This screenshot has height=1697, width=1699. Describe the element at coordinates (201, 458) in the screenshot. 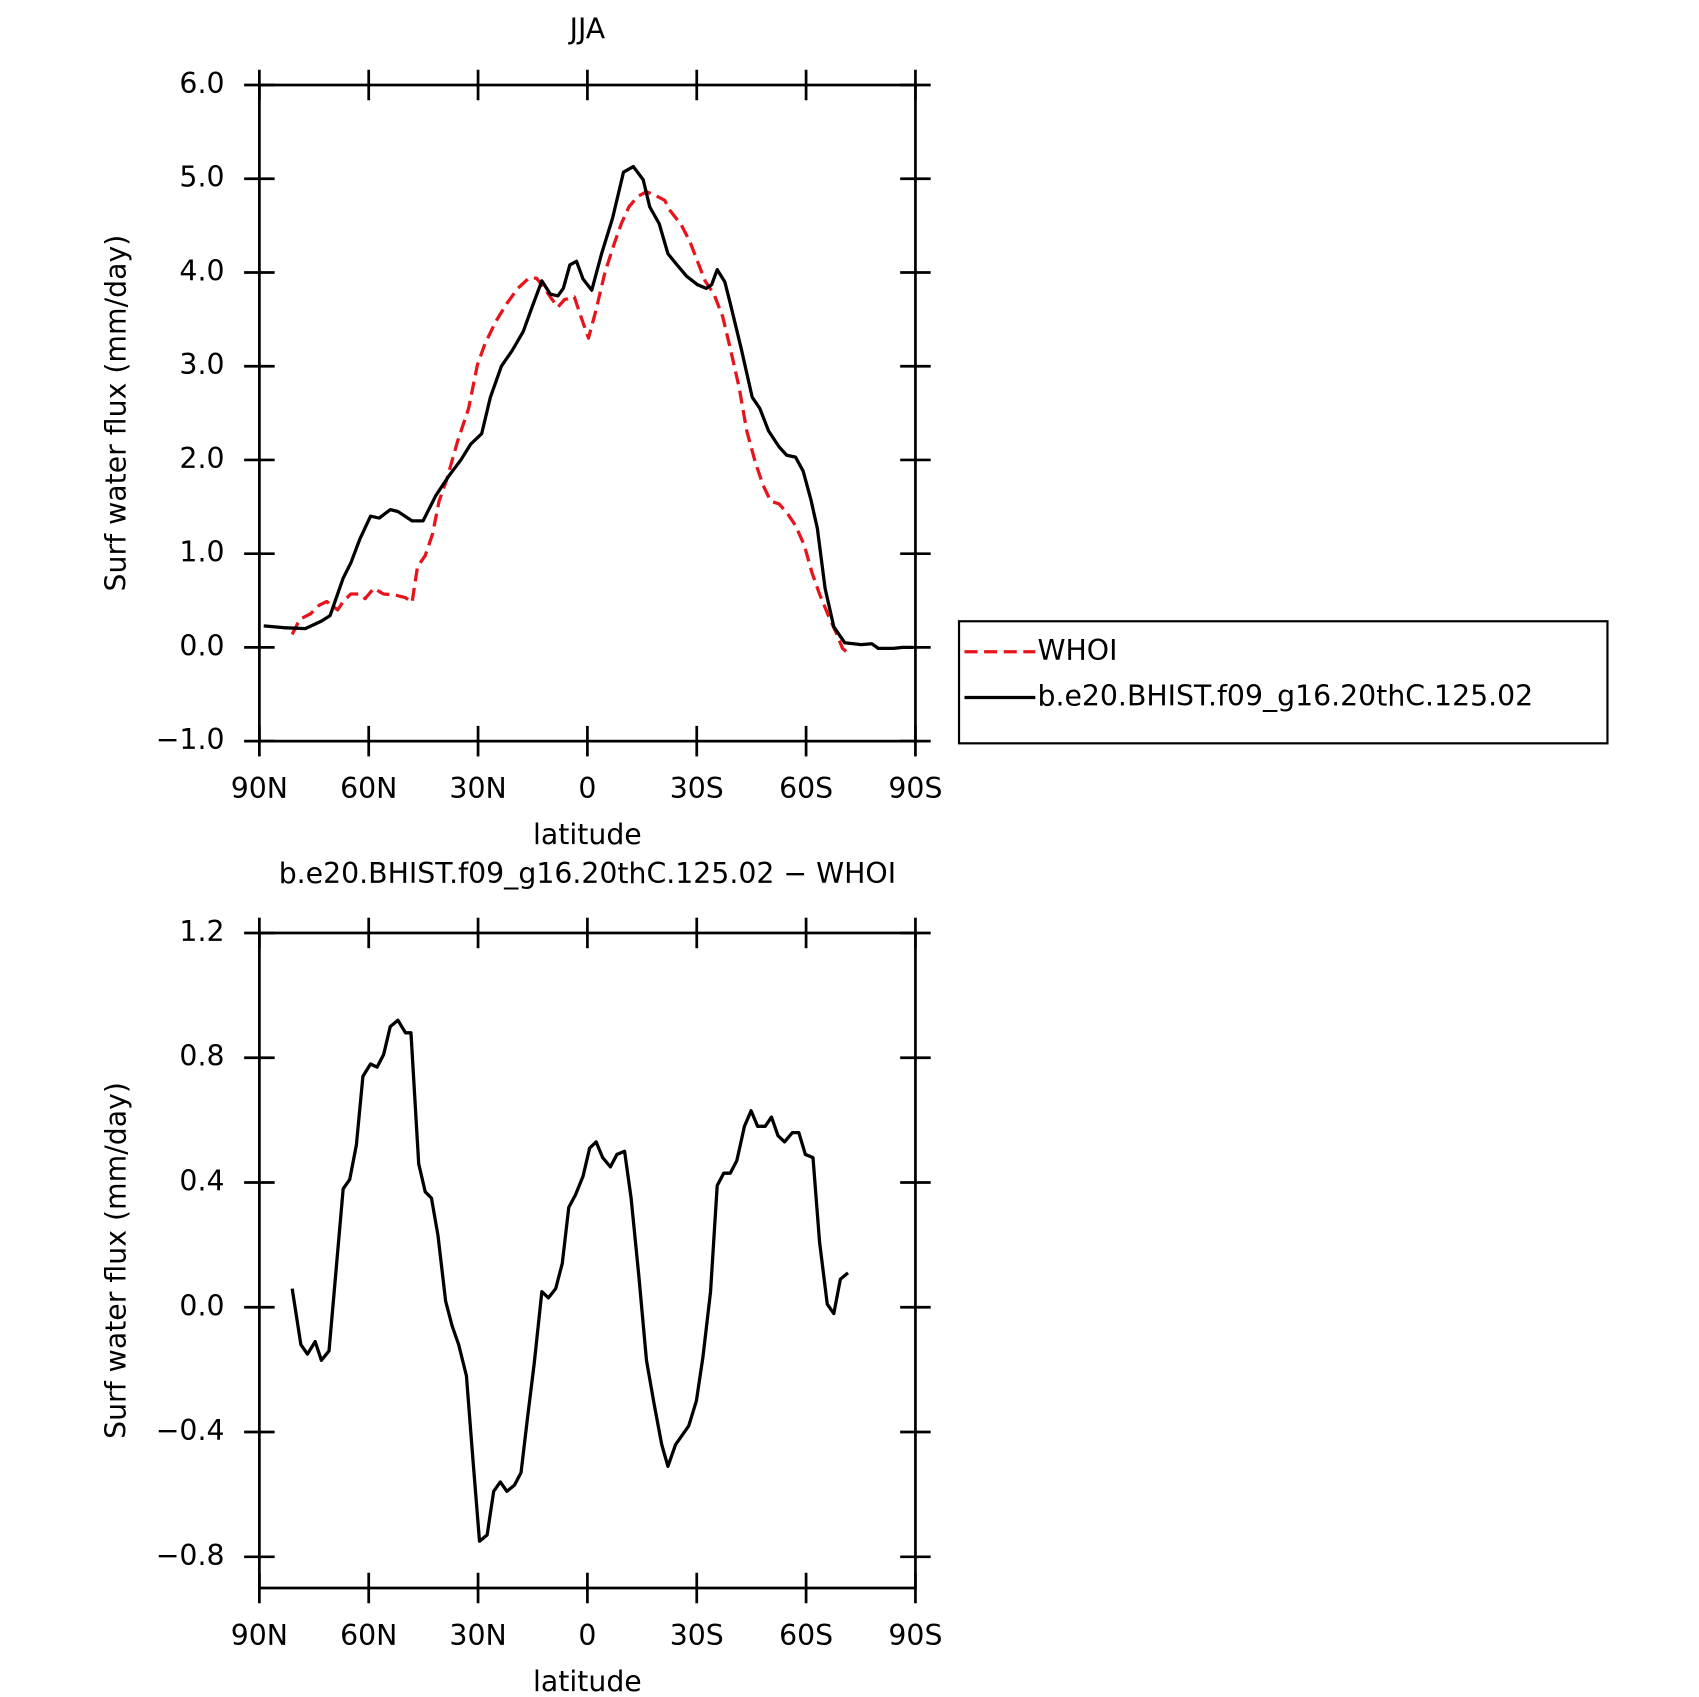

I see `y-tick-label: 2.0` at that location.